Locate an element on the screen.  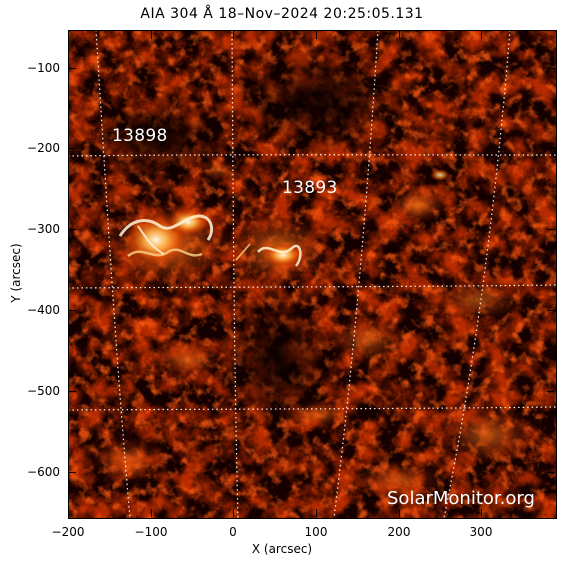
x-tick-label: −100 is located at coordinates (151, 532).